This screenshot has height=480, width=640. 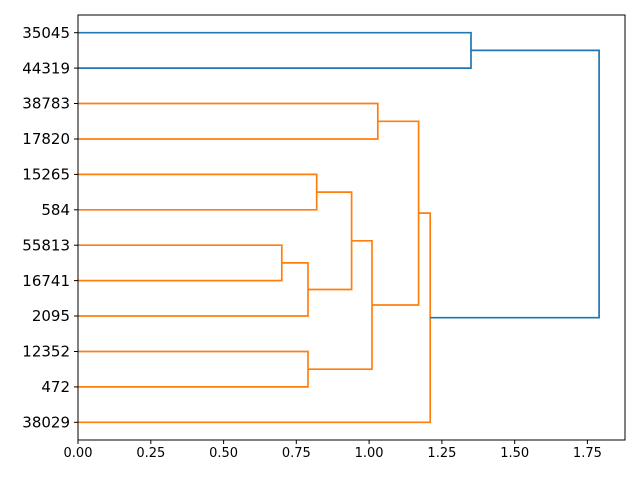 I want to click on leaf-label: 38029, so click(x=46, y=423).